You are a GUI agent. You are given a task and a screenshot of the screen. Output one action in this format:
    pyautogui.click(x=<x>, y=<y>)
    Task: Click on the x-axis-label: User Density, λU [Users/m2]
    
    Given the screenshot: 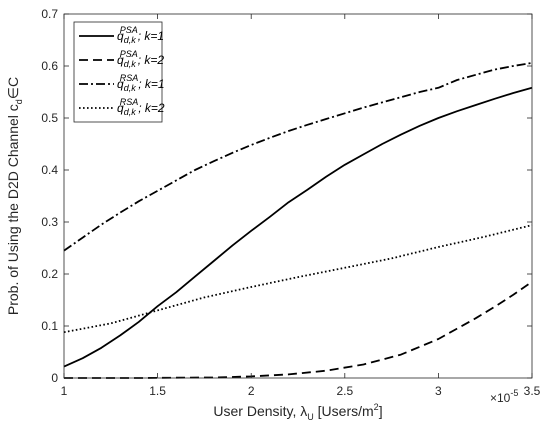 What is the action you would take?
    pyautogui.click(x=297, y=412)
    